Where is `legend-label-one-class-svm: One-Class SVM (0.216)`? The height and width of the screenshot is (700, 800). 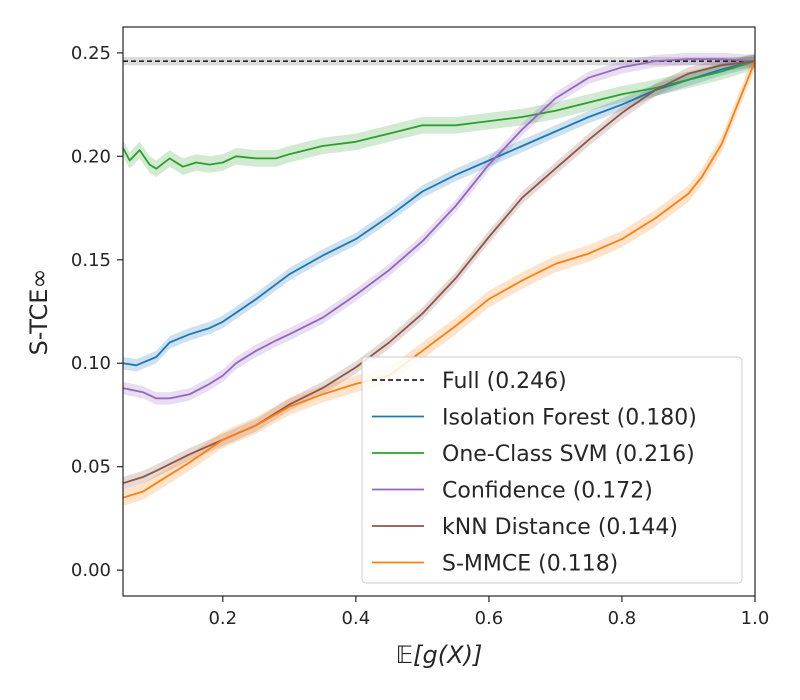 legend-label-one-class-svm: One-Class SVM (0.216) is located at coordinates (568, 454).